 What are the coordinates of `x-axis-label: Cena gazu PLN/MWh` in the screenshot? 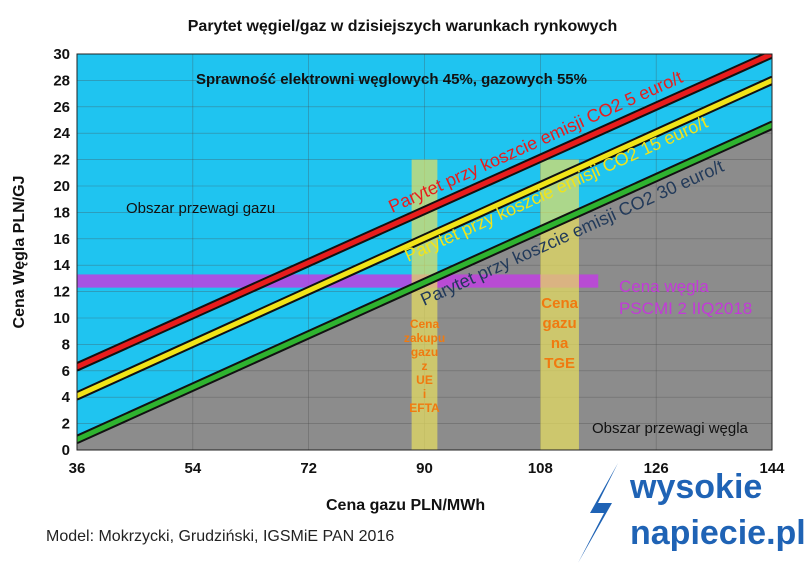 It's located at (406, 505).